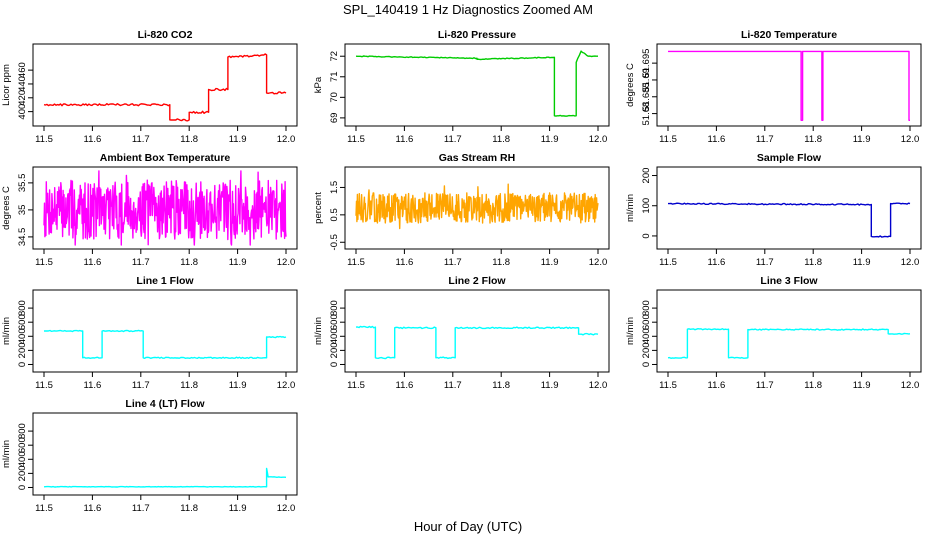 Image resolution: width=936 pixels, height=540 pixels. I want to click on y-tick-label: 71, so click(334, 76).